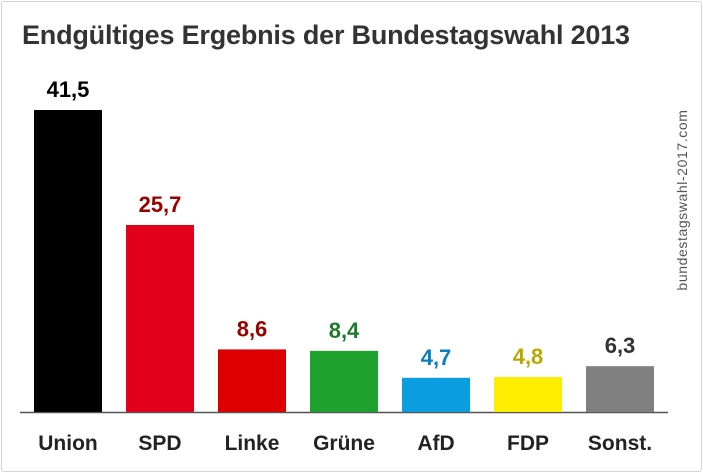 The image size is (703, 473). Describe the element at coordinates (159, 443) in the screenshot. I see `category-label-spd: SPD` at that location.